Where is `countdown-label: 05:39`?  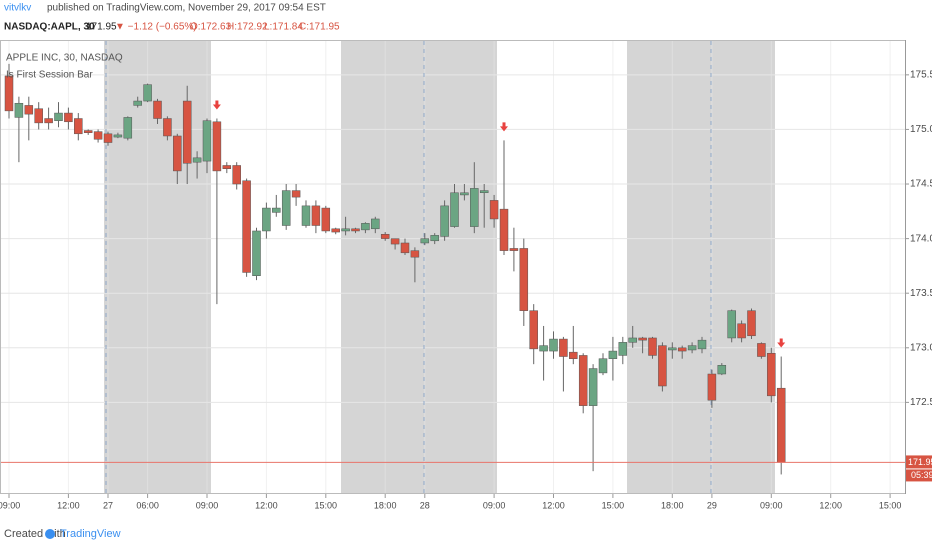 countdown-label: 05:39 is located at coordinates (921, 475).